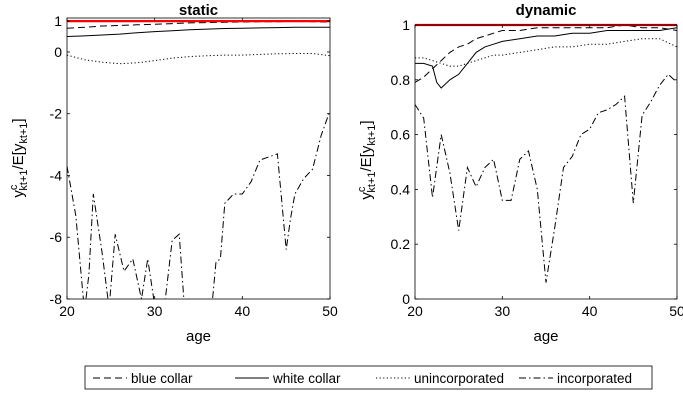  What do you see at coordinates (546, 10) in the screenshot?
I see `dynamic-title: dynamic` at bounding box center [546, 10].